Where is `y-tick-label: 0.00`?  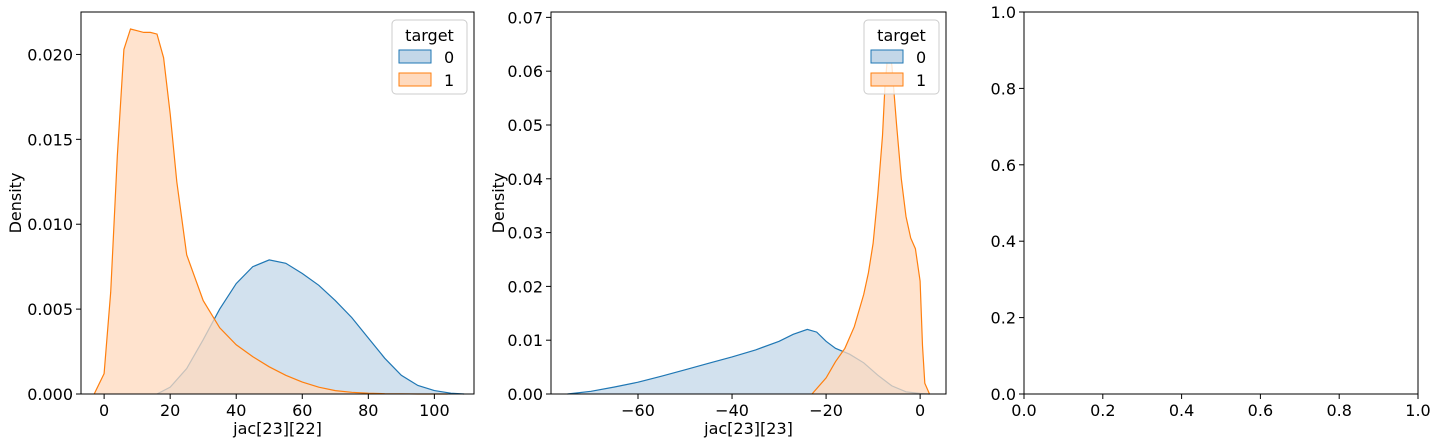 y-tick-label: 0.00 is located at coordinates (525, 394).